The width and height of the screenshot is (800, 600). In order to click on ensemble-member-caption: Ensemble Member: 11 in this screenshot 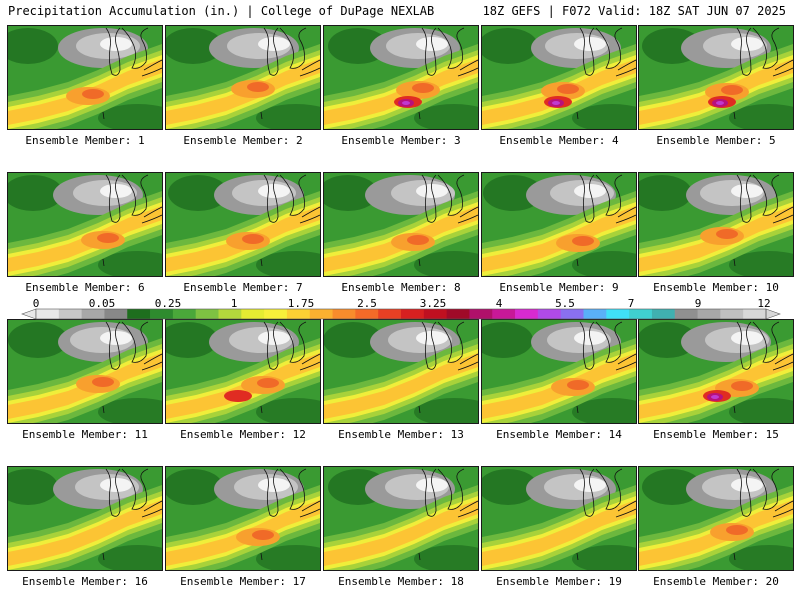, I will do `click(85, 434)`.